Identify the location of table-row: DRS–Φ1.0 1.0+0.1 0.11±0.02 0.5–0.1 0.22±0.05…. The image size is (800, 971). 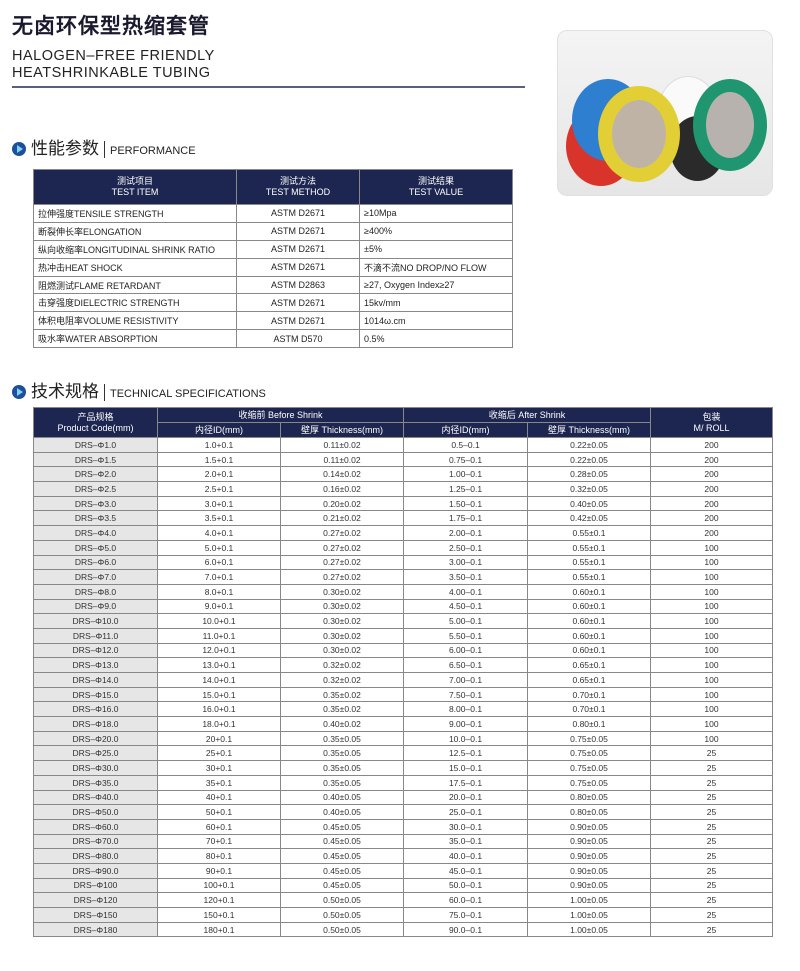
(403, 445).